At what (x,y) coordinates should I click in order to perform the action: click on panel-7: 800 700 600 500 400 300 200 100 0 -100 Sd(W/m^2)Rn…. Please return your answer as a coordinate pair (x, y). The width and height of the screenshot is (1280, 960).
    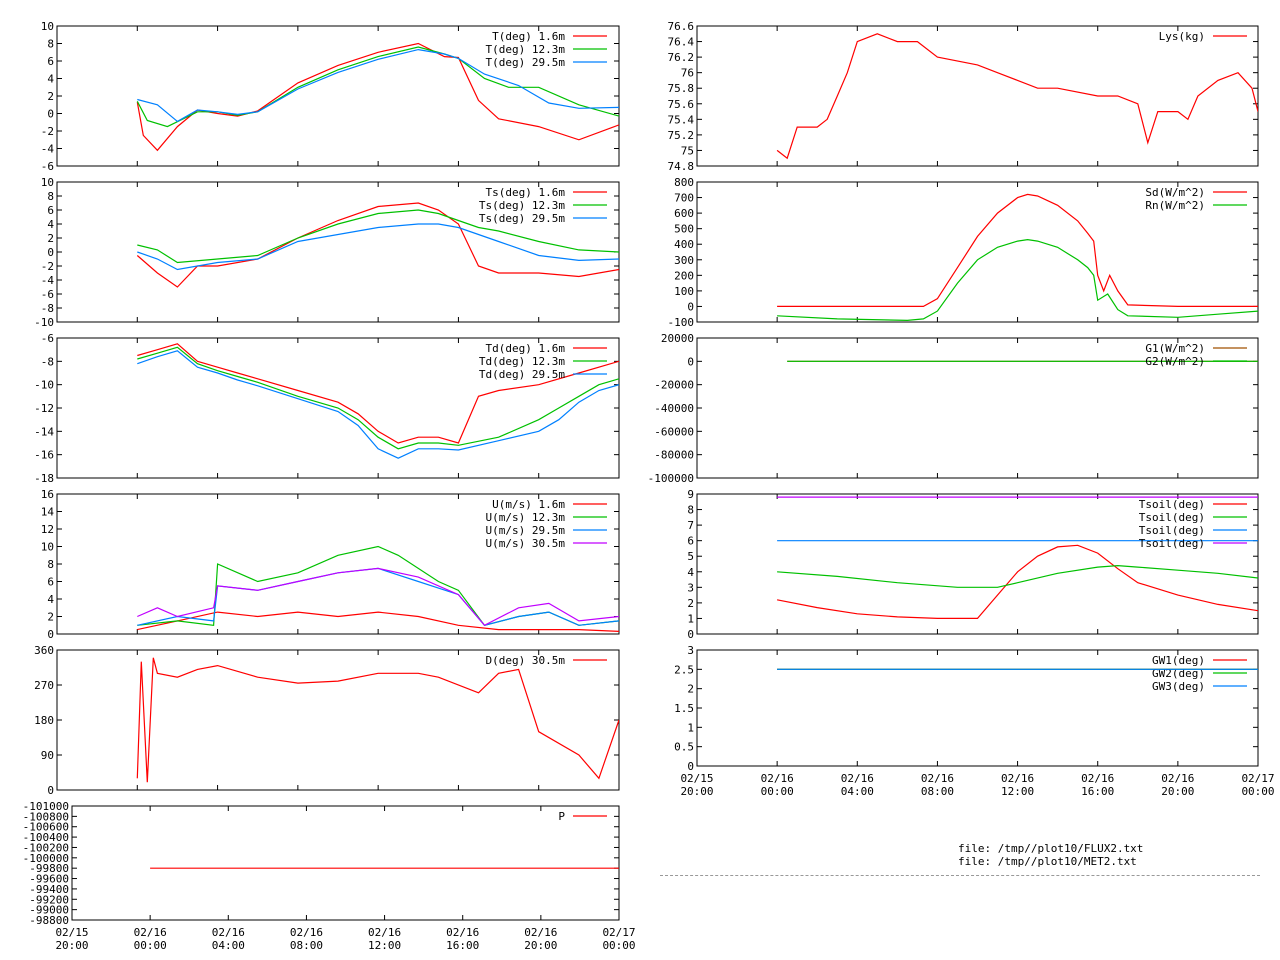
    Looking at the image, I should click on (963, 252).